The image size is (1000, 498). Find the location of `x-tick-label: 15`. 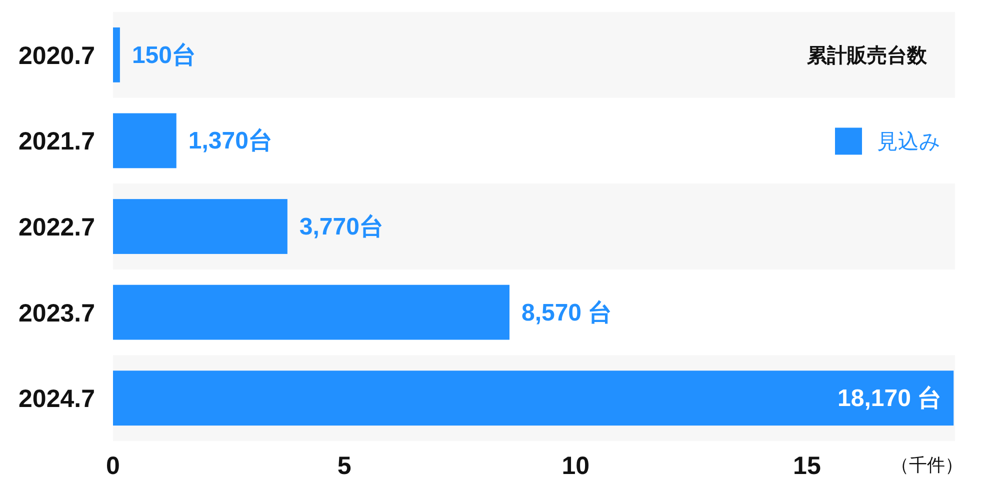

x-tick-label: 15 is located at coordinates (807, 466).